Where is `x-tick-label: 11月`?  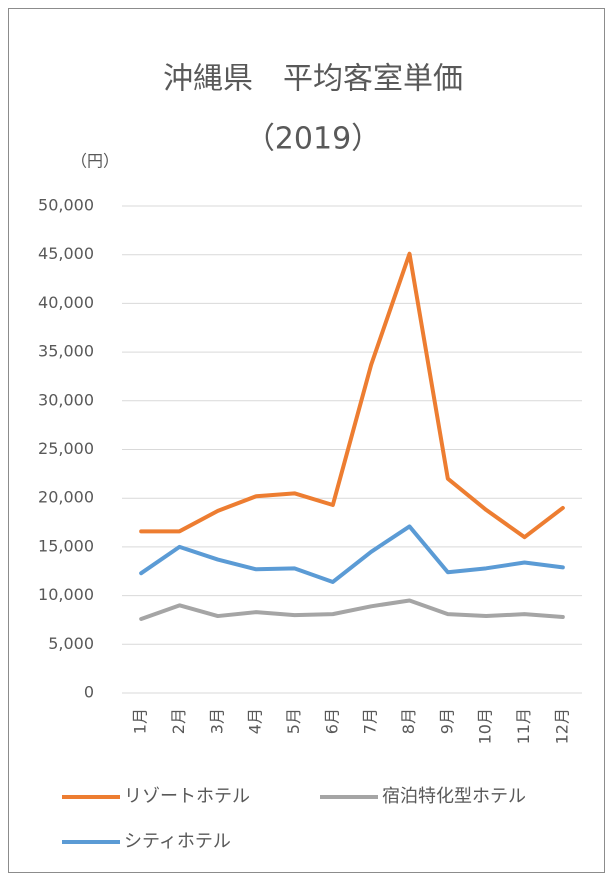 x-tick-label: 11月 is located at coordinates (523, 726).